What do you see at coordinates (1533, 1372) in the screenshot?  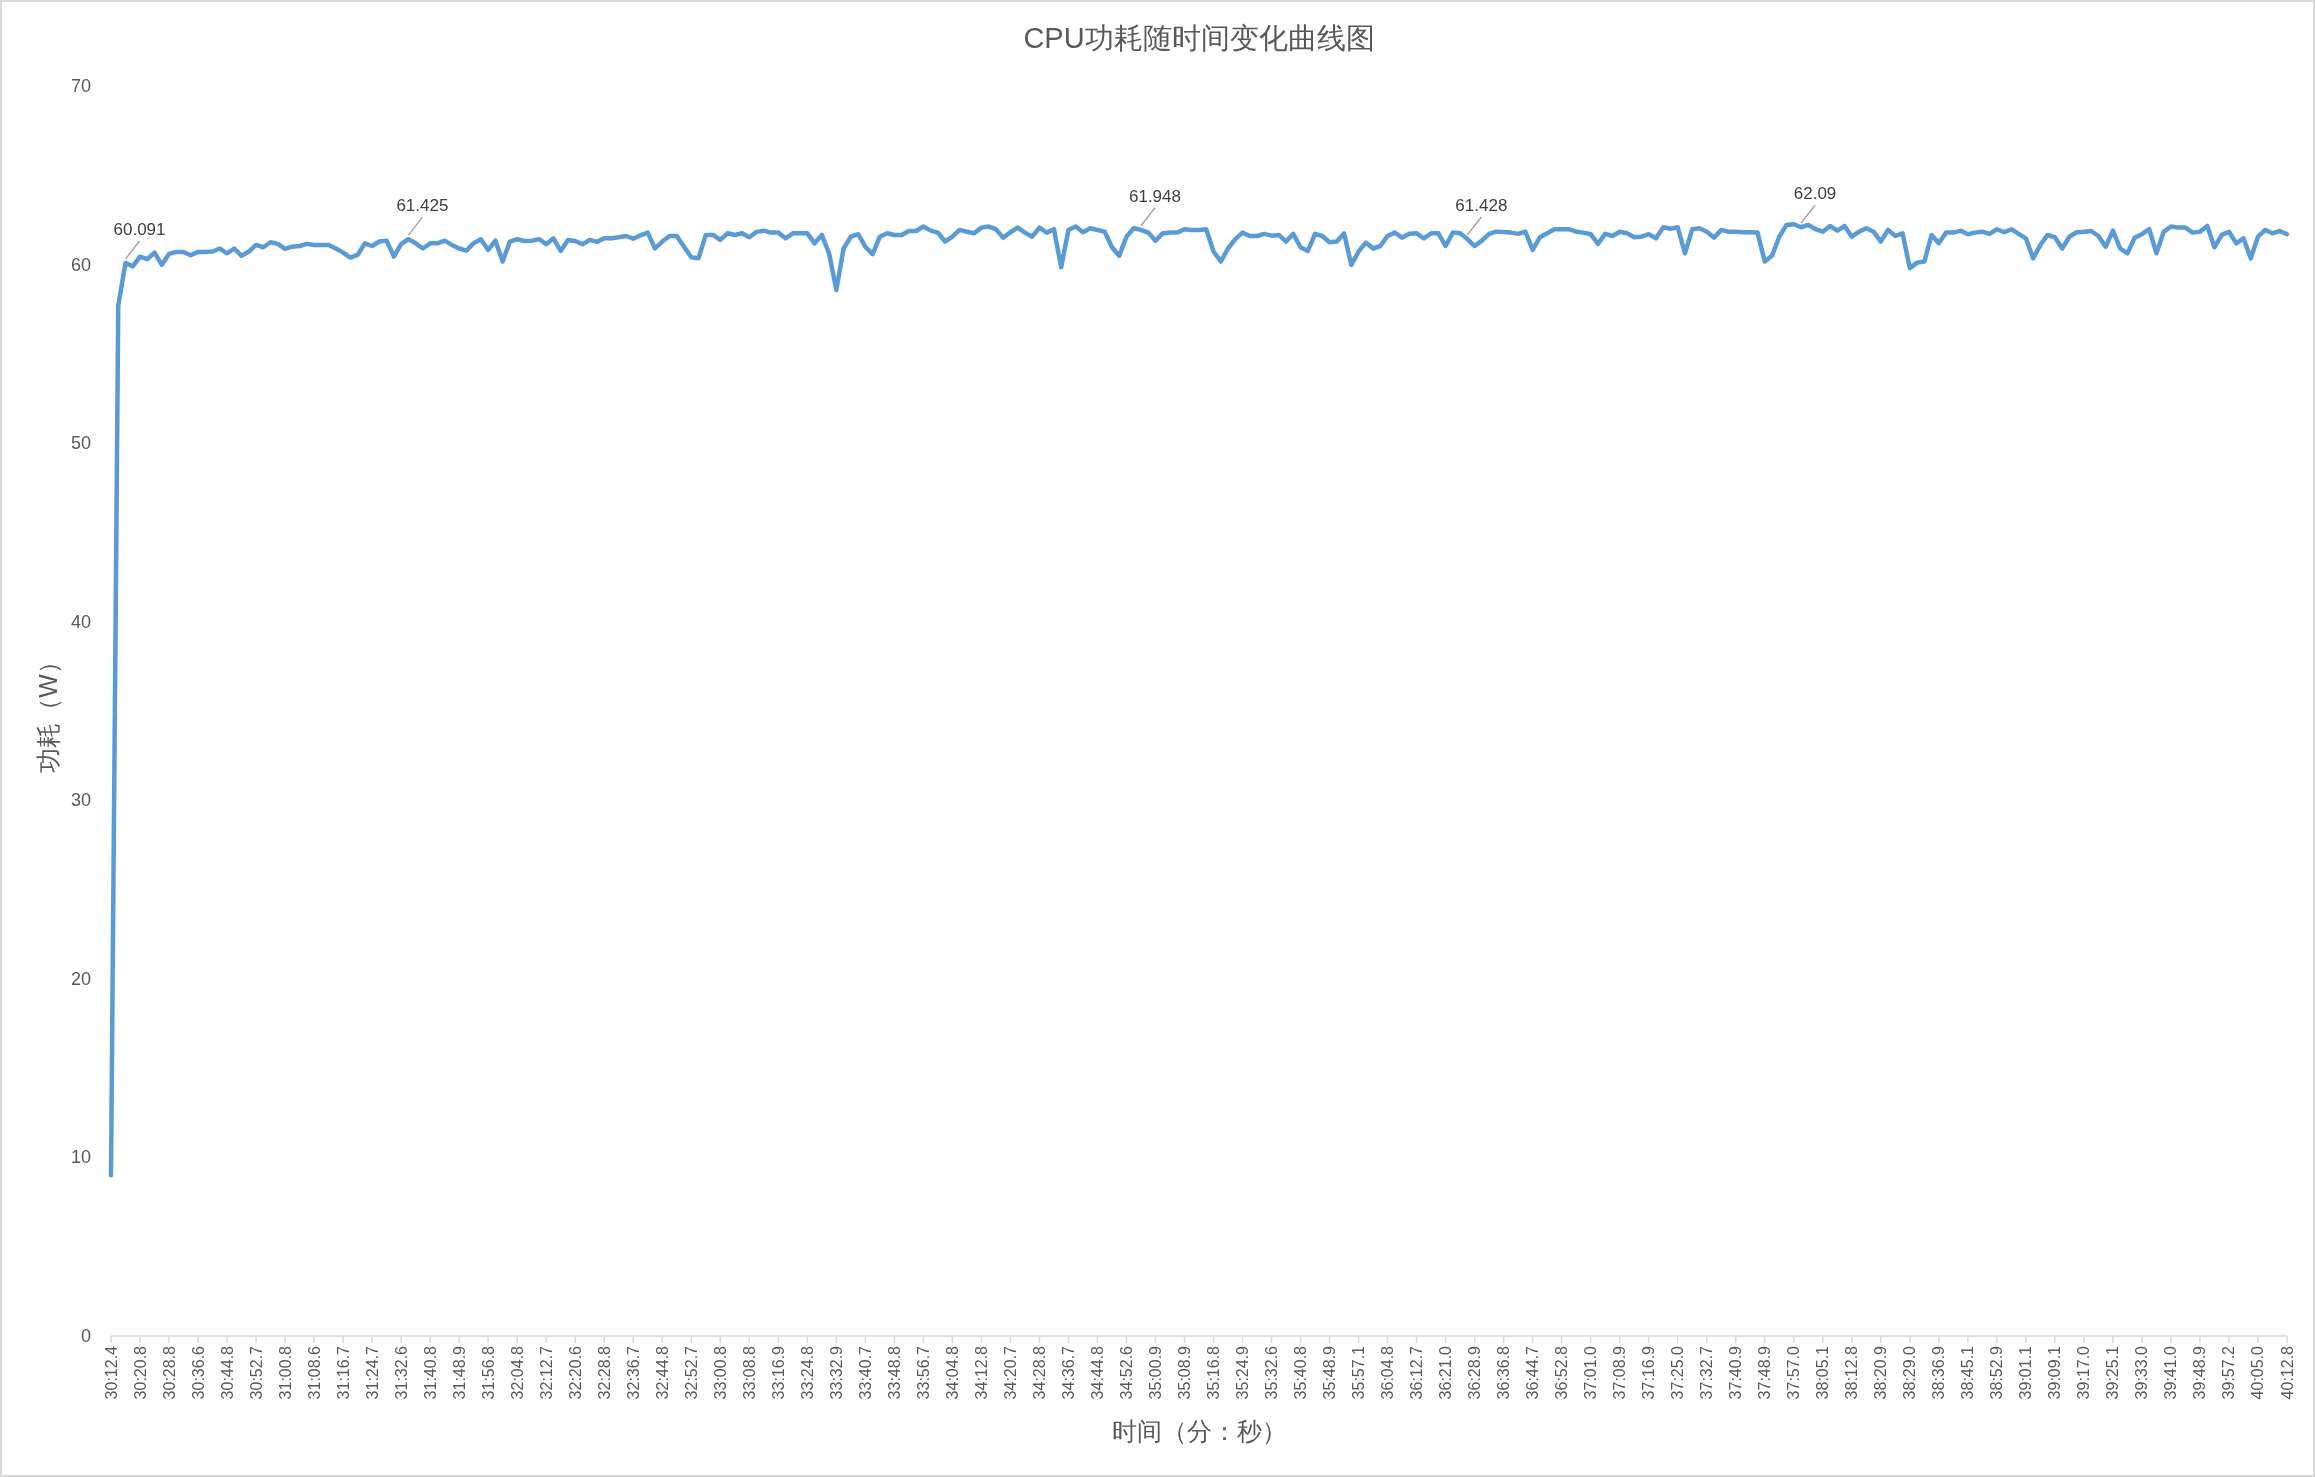 I see `x-tick-label: 36:44.7` at bounding box center [1533, 1372].